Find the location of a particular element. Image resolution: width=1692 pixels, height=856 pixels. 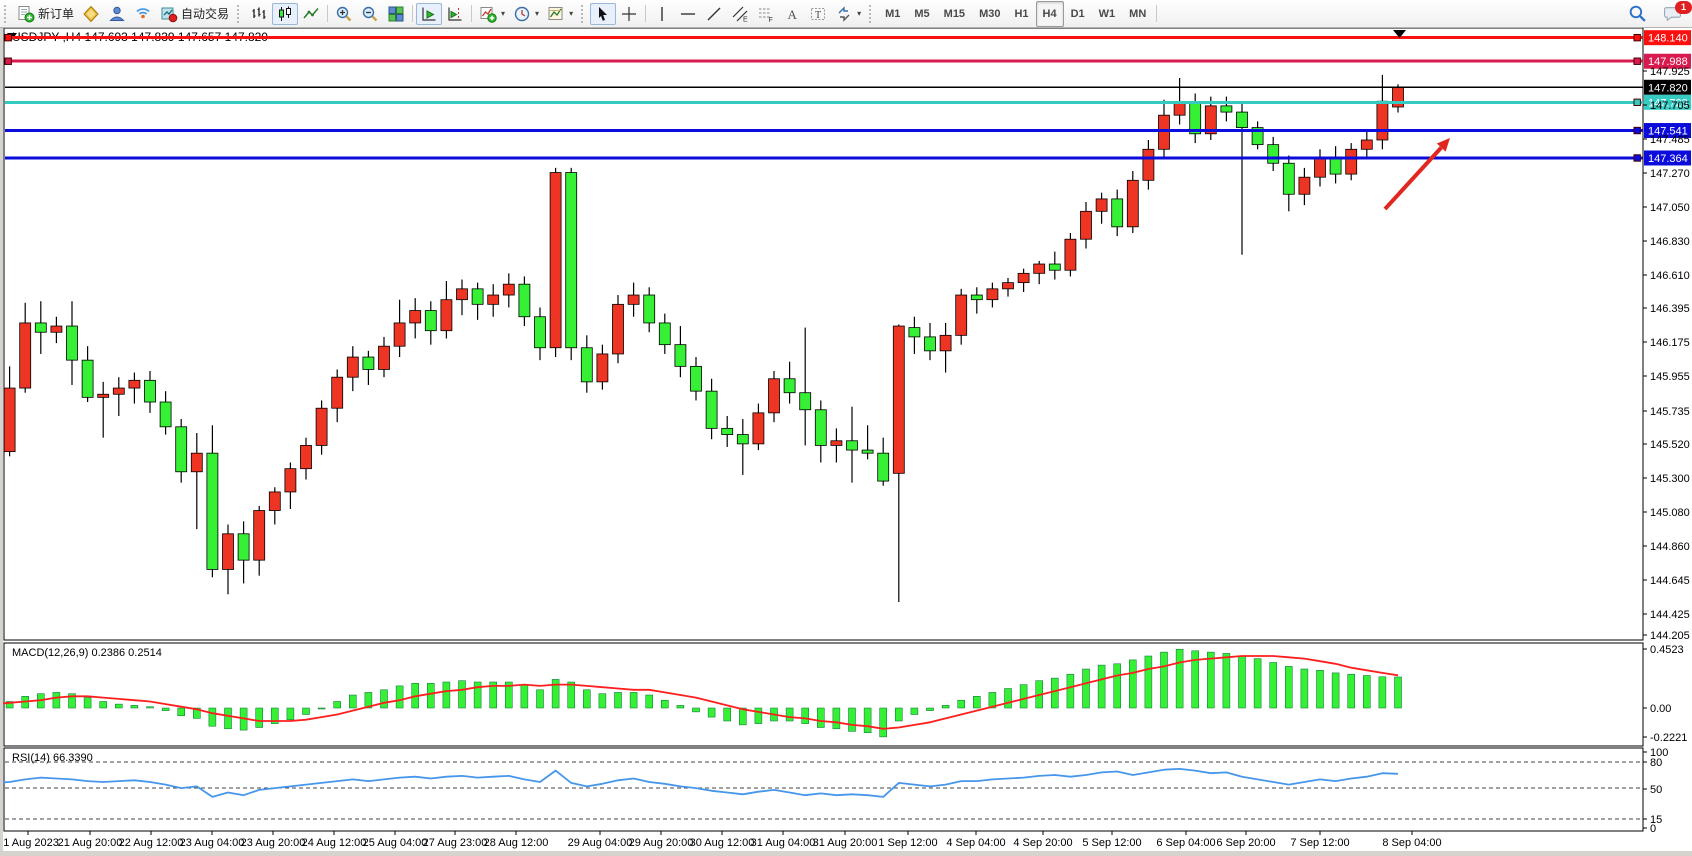

metaeditor-button is located at coordinates (91, 14).